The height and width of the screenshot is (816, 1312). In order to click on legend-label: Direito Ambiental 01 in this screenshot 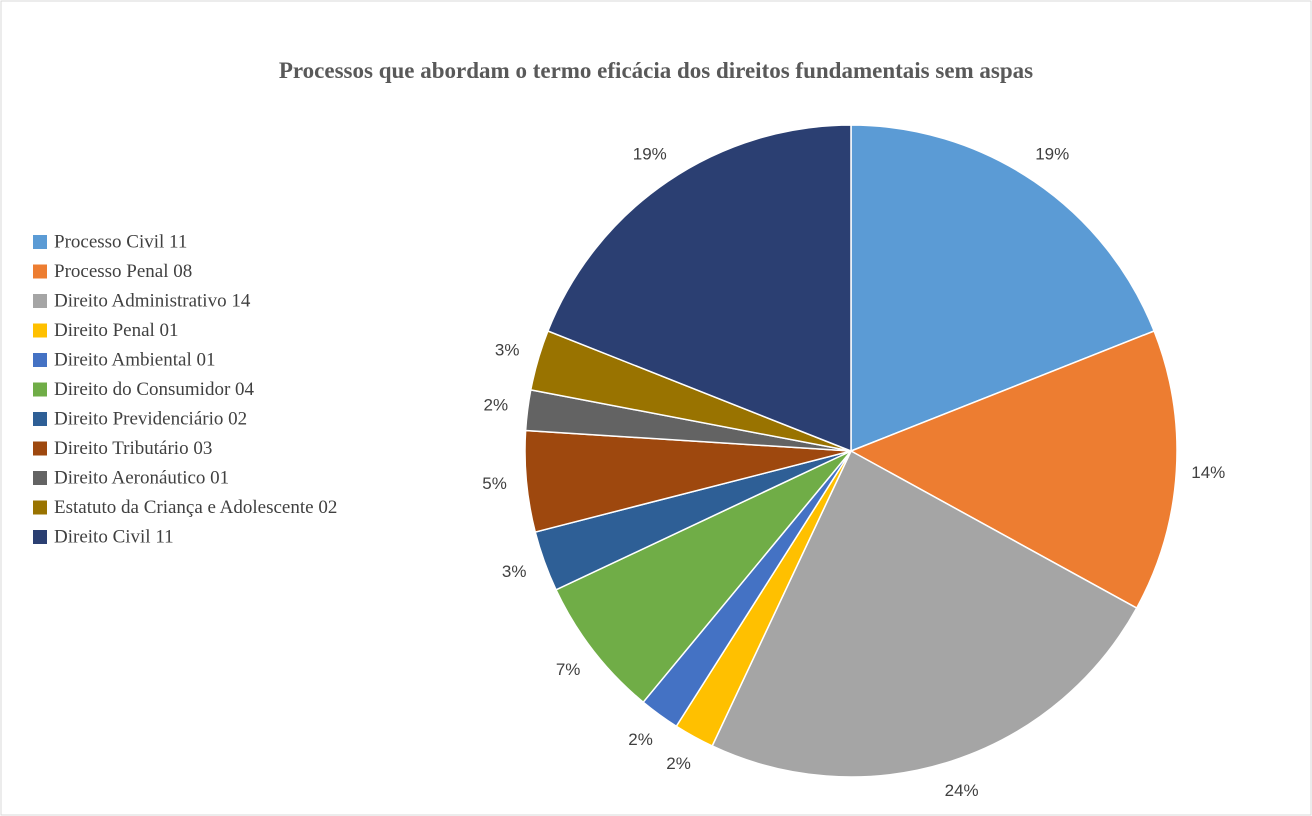, I will do `click(134, 359)`.